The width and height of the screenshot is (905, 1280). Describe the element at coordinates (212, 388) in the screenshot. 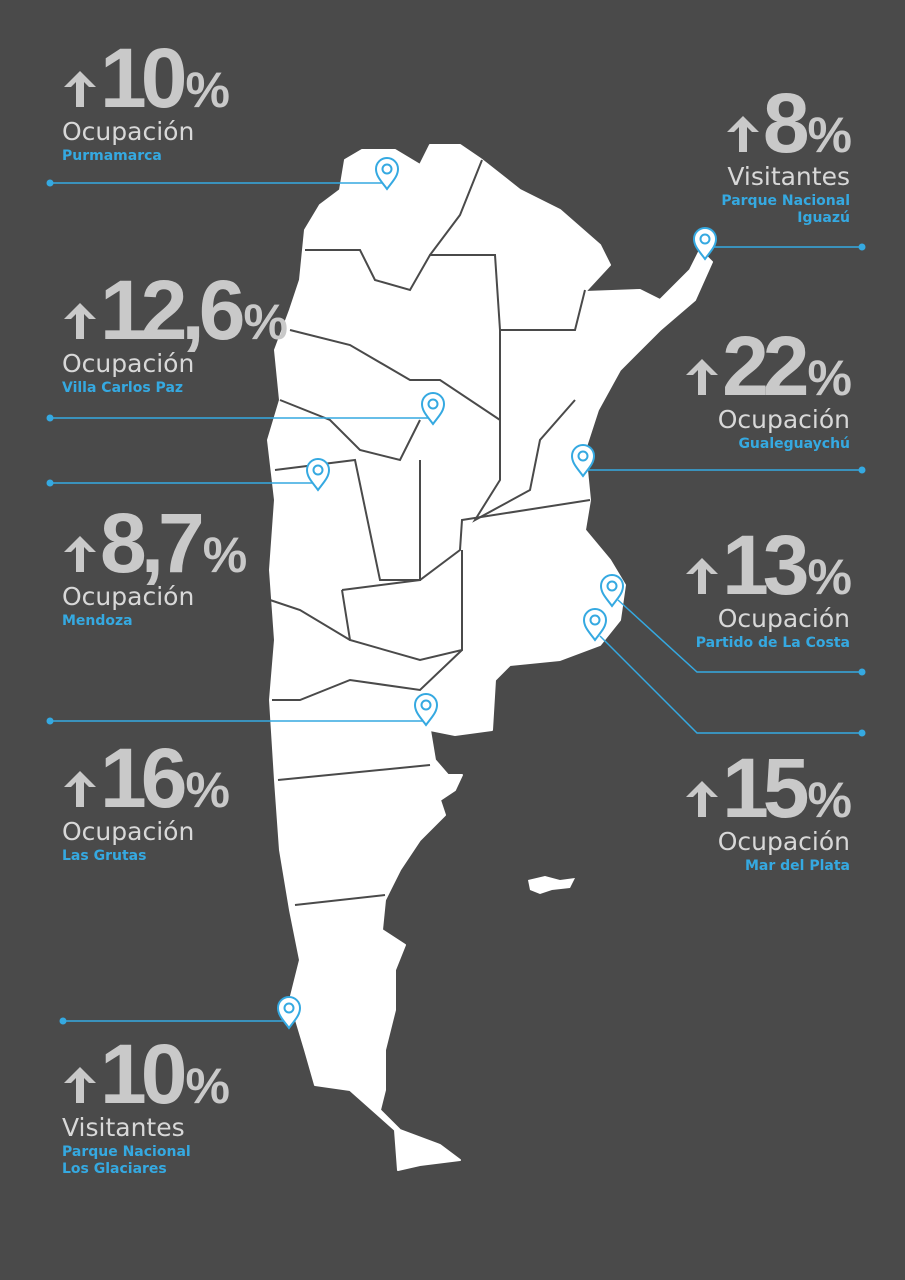

I see `place-name: Villa Carlos Paz` at that location.